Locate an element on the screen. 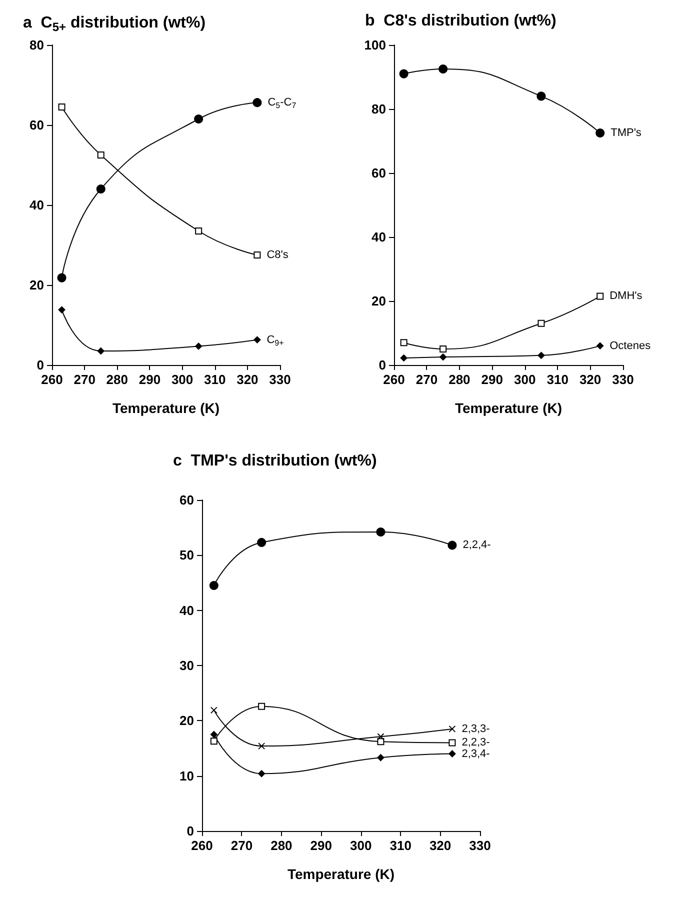 The width and height of the screenshot is (685, 901). series-label: DMH's is located at coordinates (626, 296).